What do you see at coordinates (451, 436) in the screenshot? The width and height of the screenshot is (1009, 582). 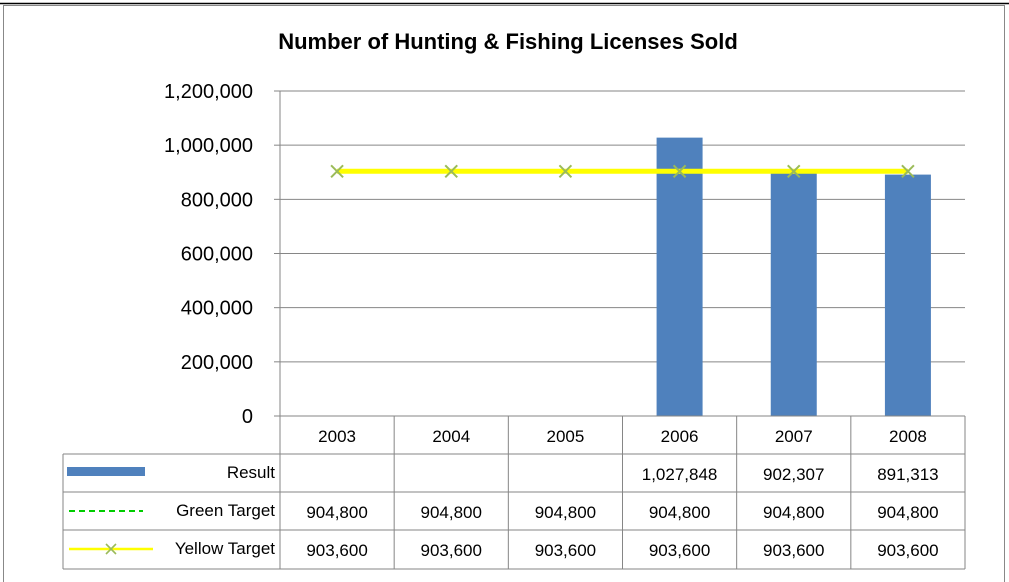 I see `x-category-label: 2004` at bounding box center [451, 436].